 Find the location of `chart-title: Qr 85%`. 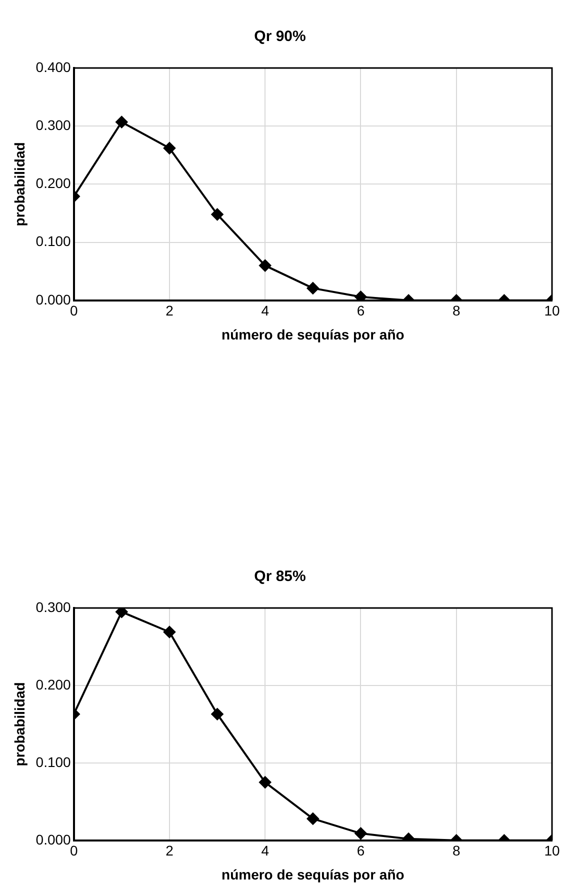

chart-title: Qr 85% is located at coordinates (280, 577).